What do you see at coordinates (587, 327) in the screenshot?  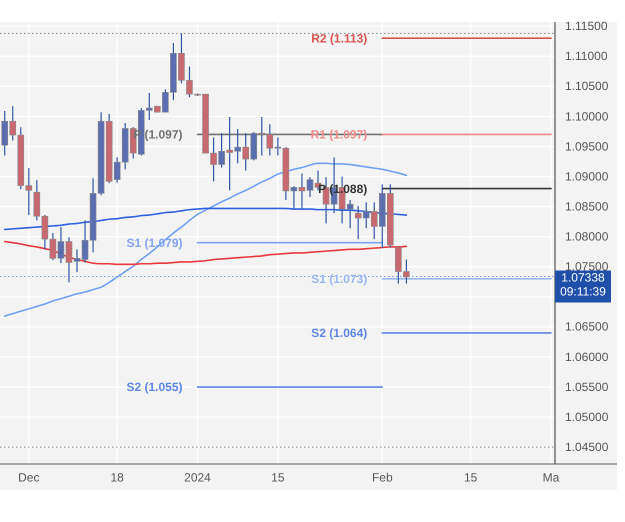 I see `y-tick-label: 1.06500` at bounding box center [587, 327].